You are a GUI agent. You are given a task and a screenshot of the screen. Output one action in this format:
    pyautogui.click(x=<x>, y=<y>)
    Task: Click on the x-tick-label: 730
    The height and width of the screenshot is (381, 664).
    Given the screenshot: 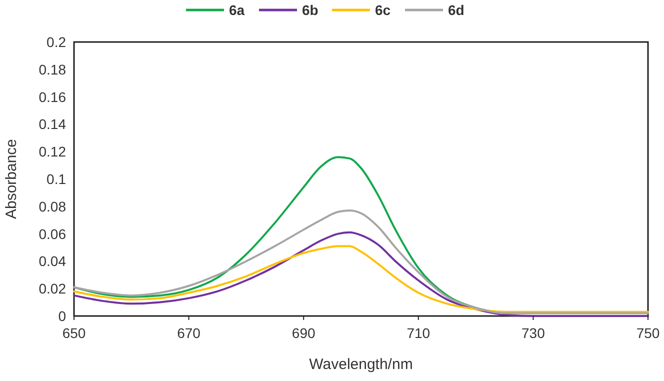 What is the action you would take?
    pyautogui.click(x=534, y=333)
    